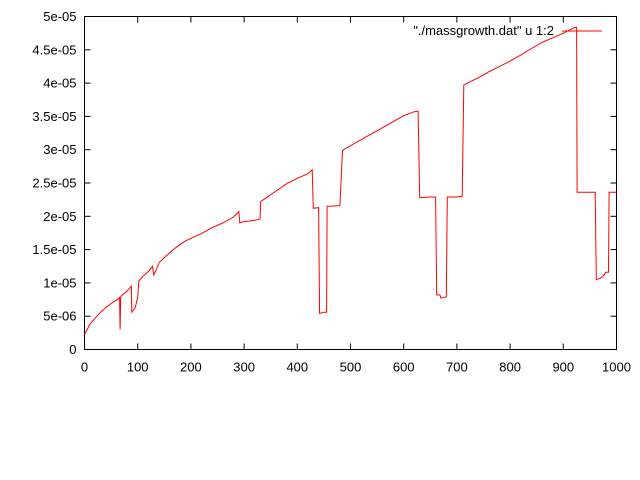  What do you see at coordinates (54, 249) in the screenshot?
I see `y-tick-label: 1.5e-05` at bounding box center [54, 249].